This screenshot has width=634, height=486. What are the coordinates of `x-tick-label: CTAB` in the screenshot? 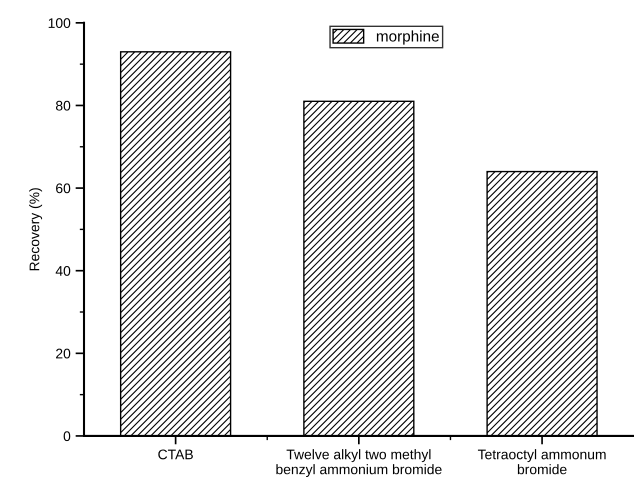 It's located at (175, 455).